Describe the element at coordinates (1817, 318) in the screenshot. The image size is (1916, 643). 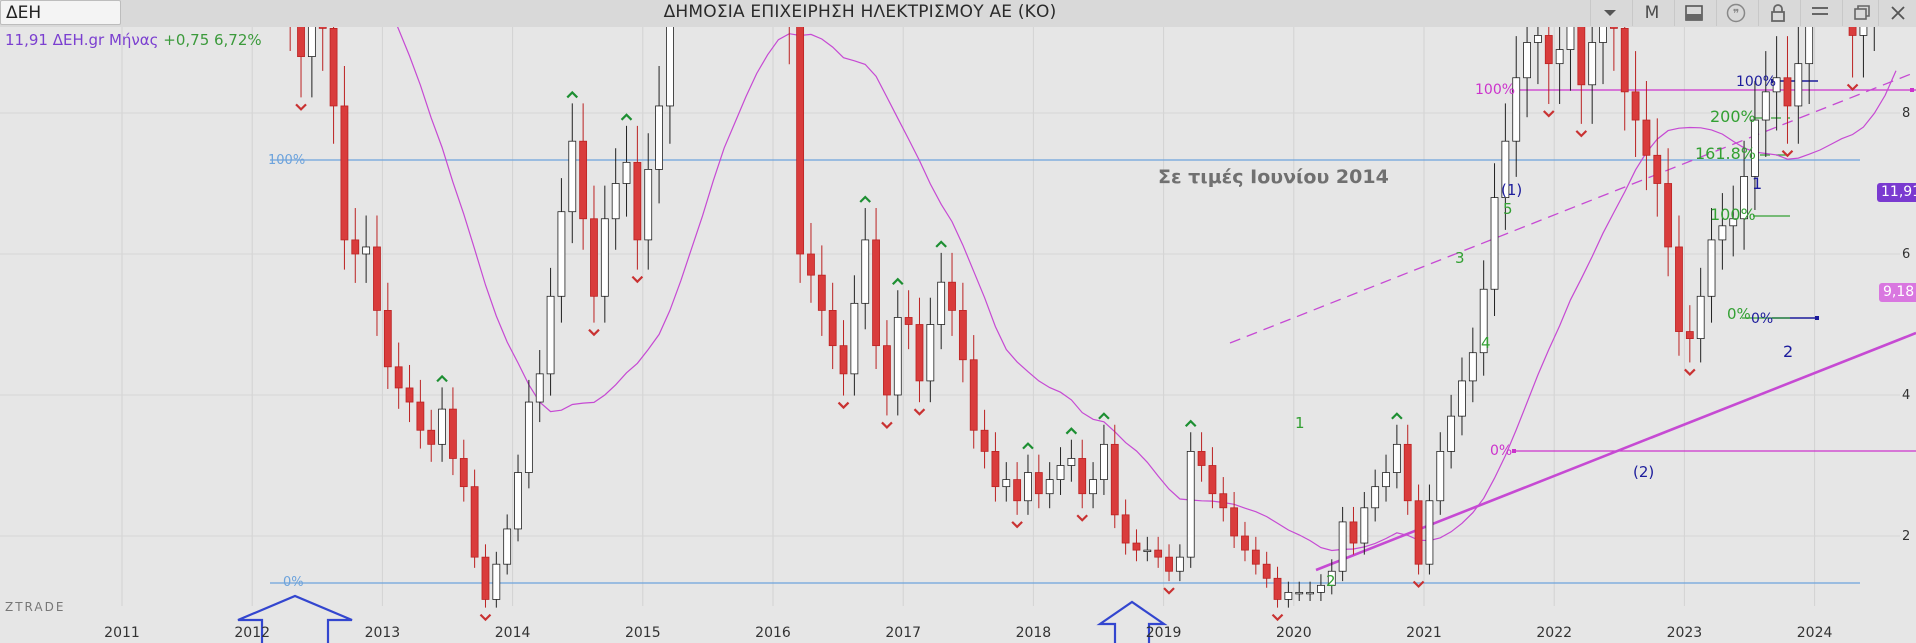
I see `fib-blue-0-handle` at that location.